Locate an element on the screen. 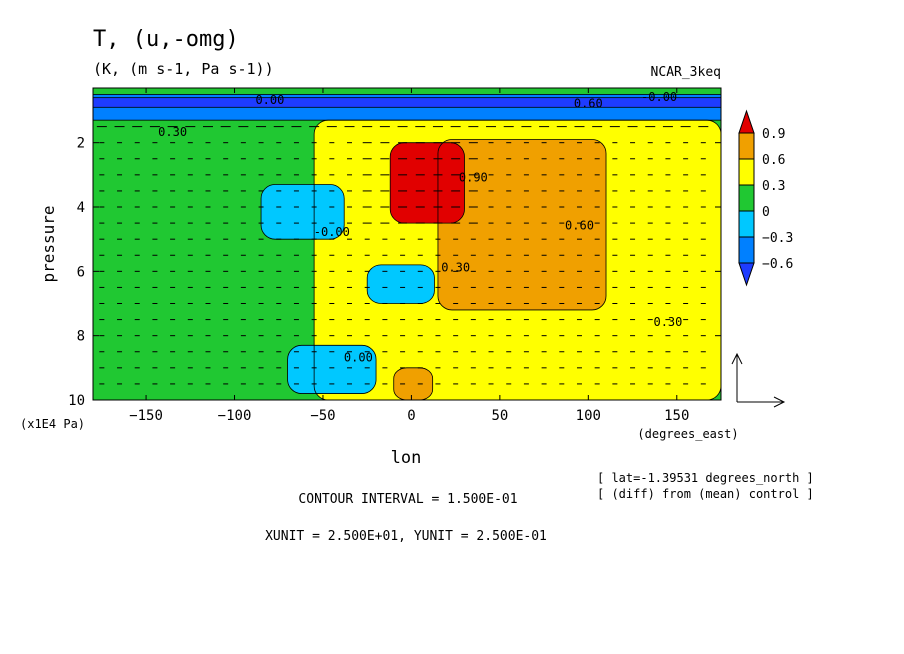 The width and height of the screenshot is (904, 654). x-tick-label: 150 is located at coordinates (676, 416).